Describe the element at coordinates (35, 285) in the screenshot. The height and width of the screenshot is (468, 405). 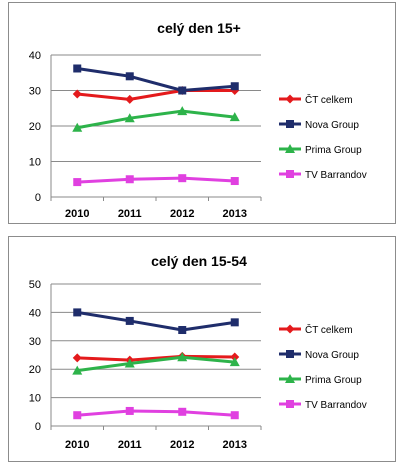
I see `y-tick-label: 50` at that location.